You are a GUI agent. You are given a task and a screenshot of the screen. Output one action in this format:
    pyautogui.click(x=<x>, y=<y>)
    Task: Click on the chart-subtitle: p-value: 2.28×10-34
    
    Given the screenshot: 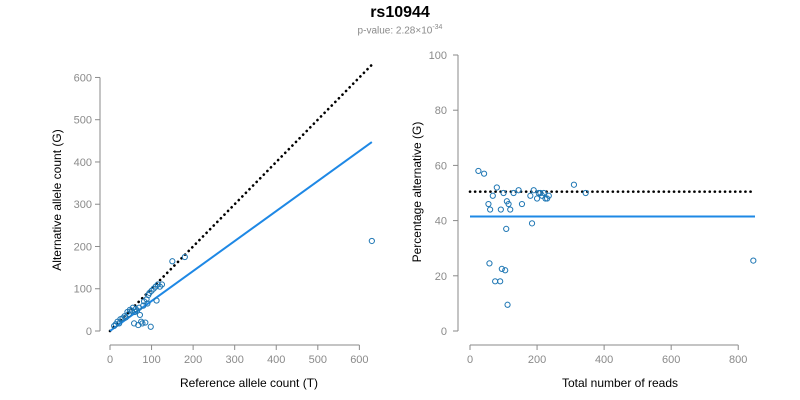 What is the action you would take?
    pyautogui.click(x=400, y=30)
    